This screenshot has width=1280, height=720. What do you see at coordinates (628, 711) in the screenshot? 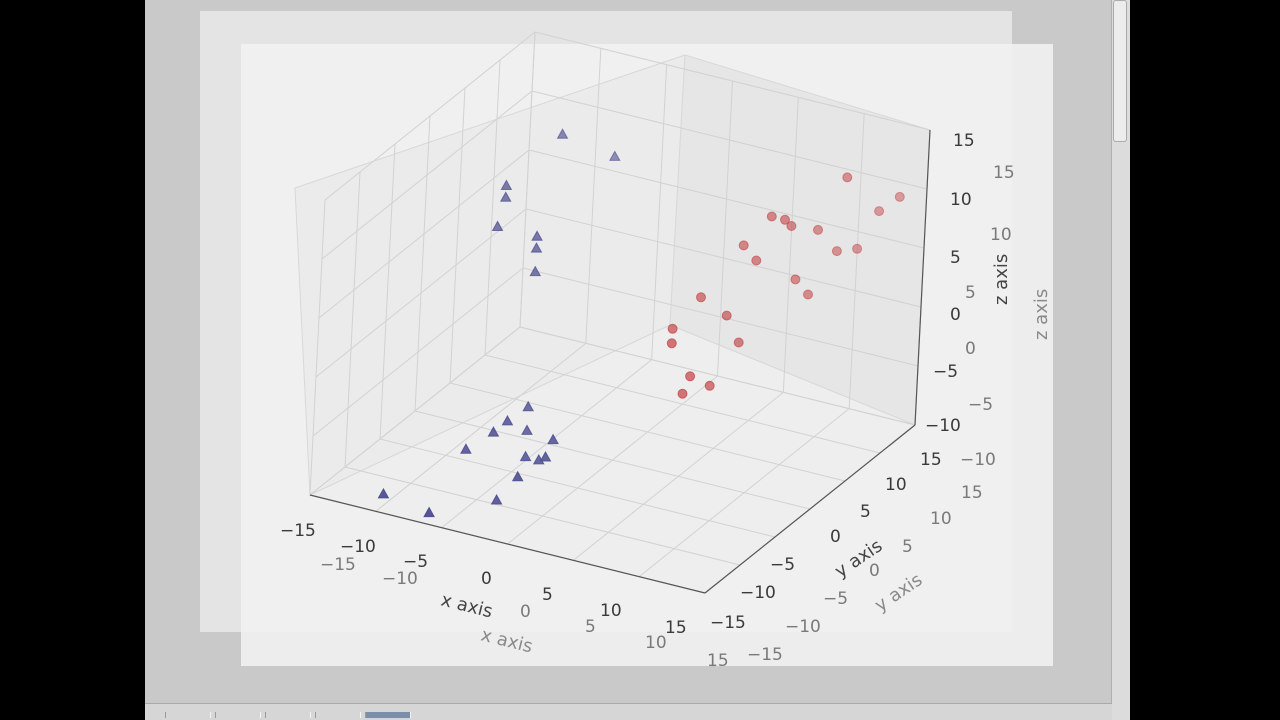
I see `status-bar` at bounding box center [628, 711].